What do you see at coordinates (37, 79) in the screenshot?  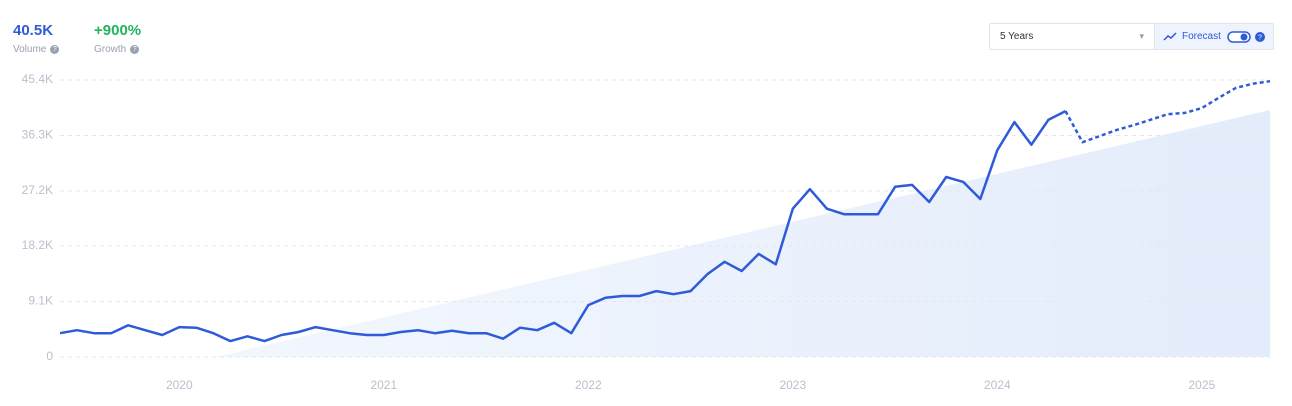 I see `y-tick-label: 45.4K` at bounding box center [37, 79].